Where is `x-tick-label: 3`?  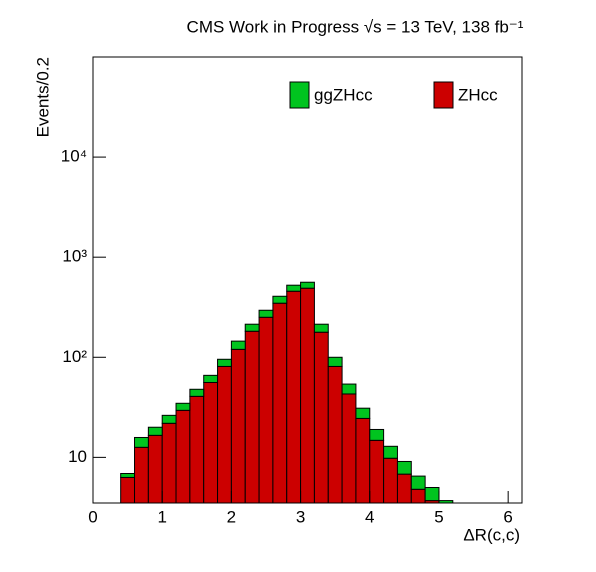 x-tick-label: 3 is located at coordinates (300, 516).